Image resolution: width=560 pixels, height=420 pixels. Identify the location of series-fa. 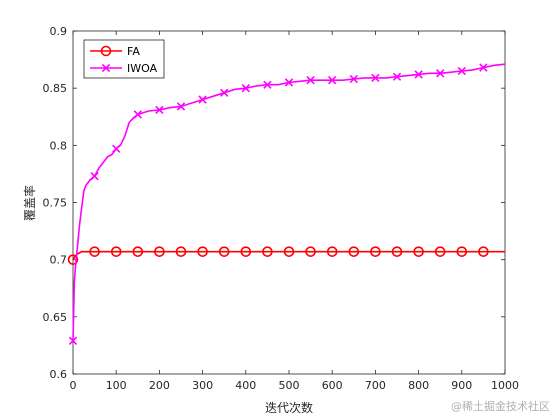
(286, 255).